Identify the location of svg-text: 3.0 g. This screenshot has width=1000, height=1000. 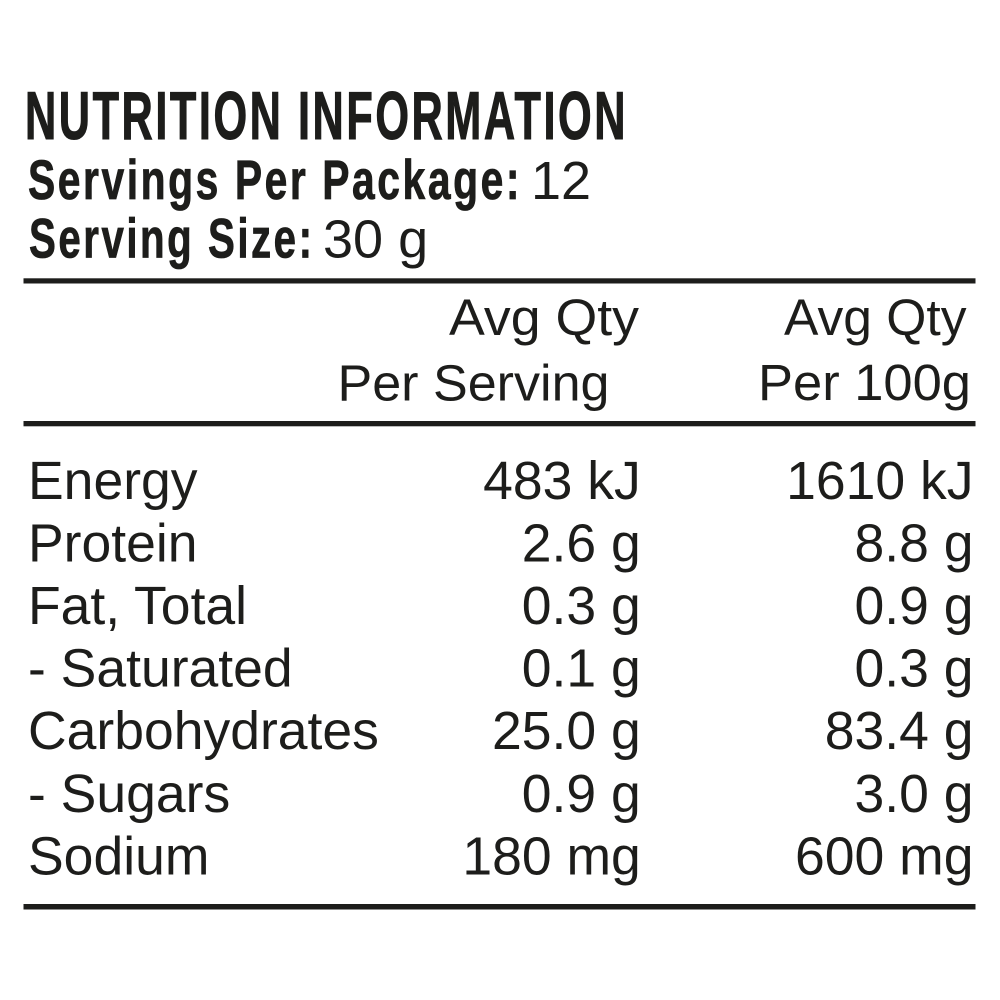
(914, 794).